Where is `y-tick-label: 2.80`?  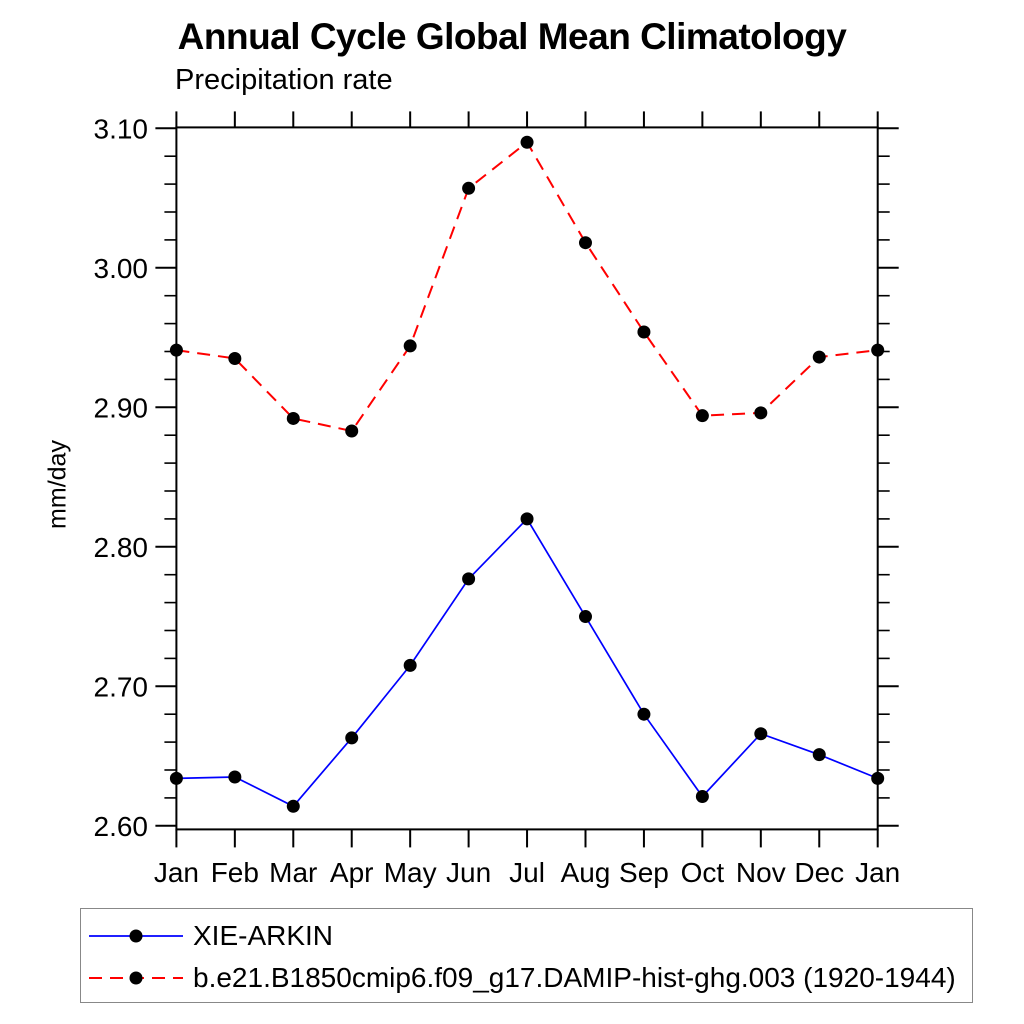
y-tick-label: 2.80 is located at coordinates (121, 547).